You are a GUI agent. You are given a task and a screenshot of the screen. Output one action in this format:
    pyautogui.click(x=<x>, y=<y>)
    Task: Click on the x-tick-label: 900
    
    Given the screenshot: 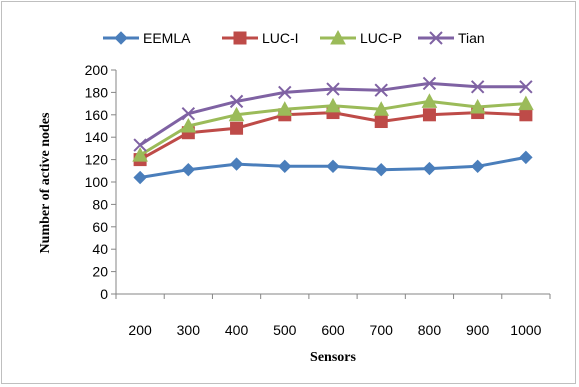 What is the action you would take?
    pyautogui.click(x=478, y=330)
    